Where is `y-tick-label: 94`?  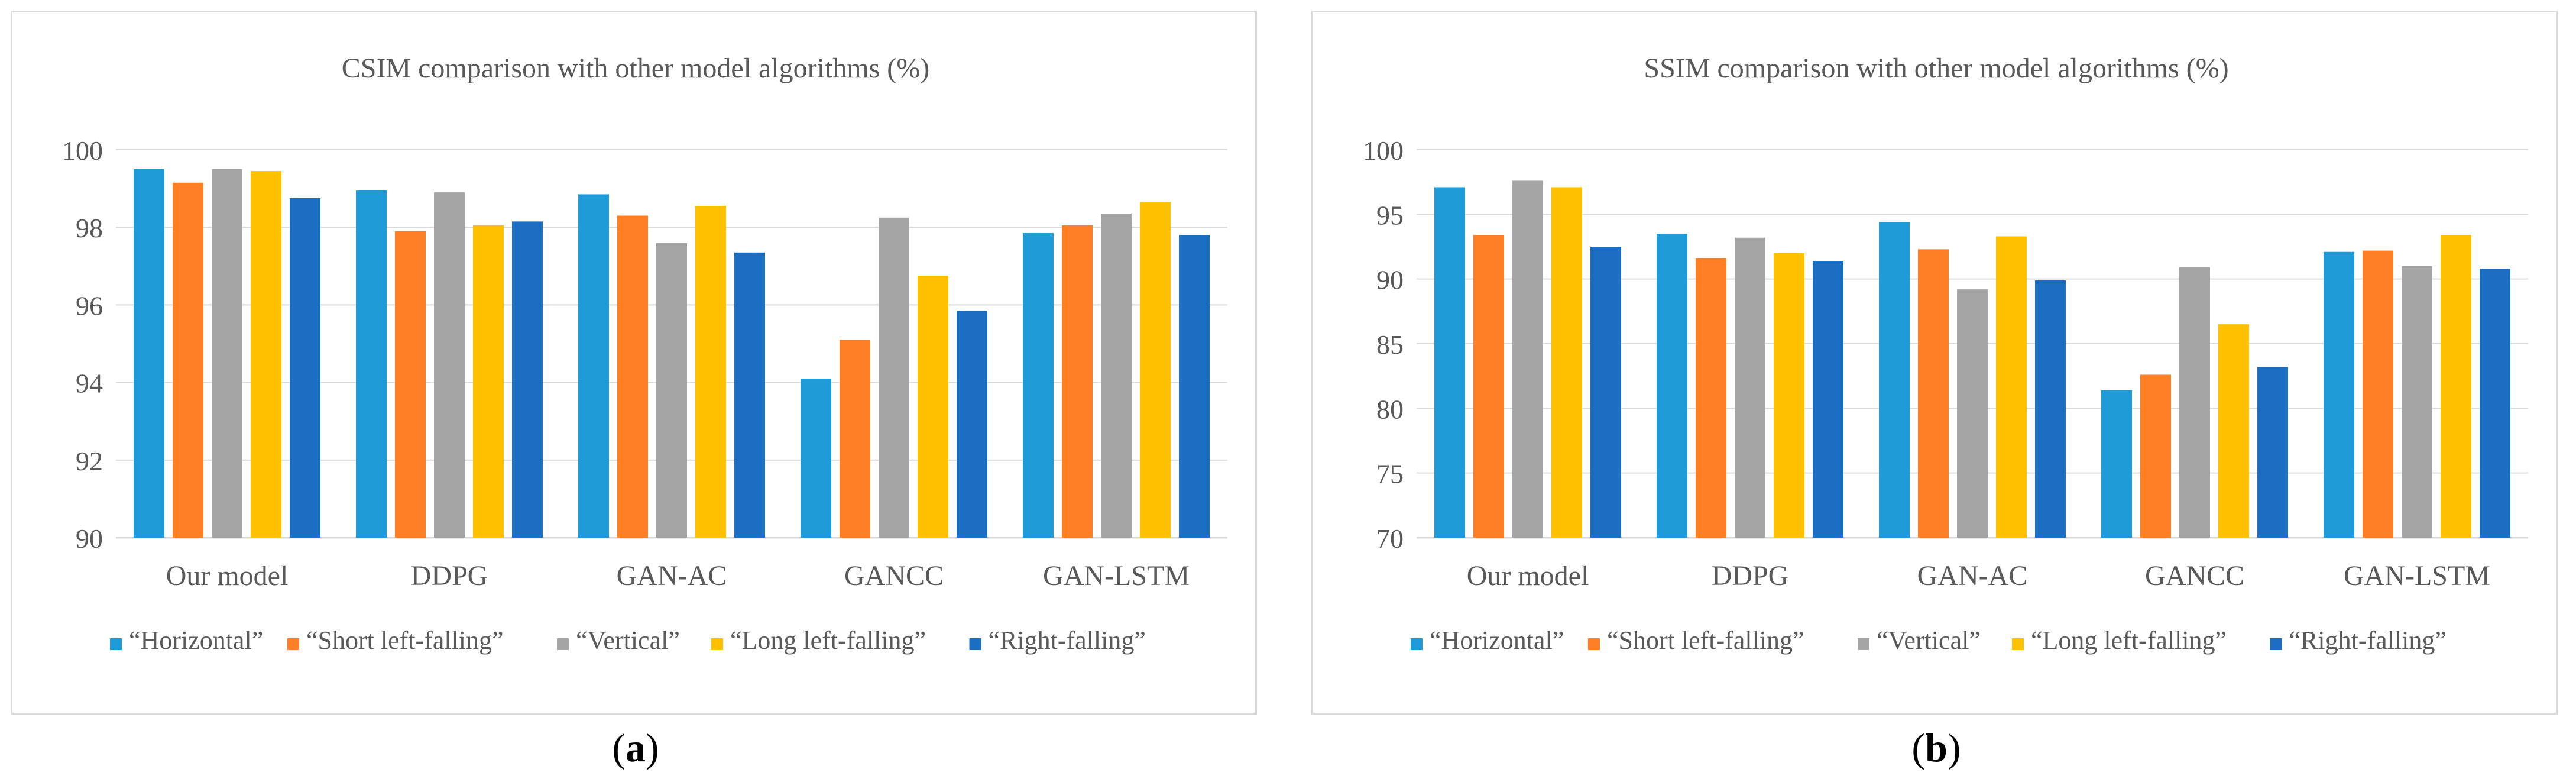
y-tick-label: 94 is located at coordinates (89, 384).